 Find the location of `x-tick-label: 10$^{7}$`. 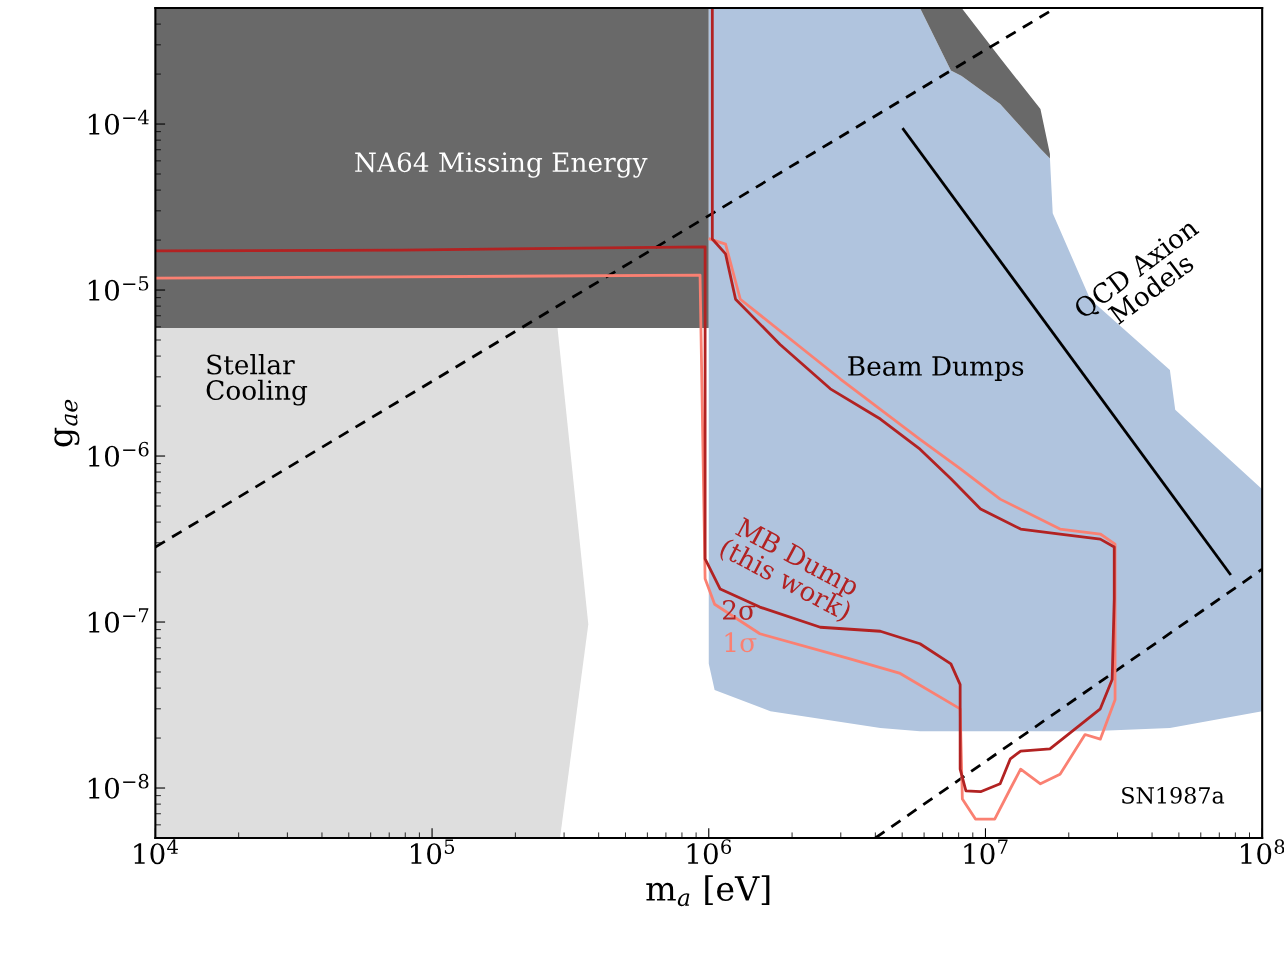

x-tick-label: 10$^{7}$ is located at coordinates (986, 852).